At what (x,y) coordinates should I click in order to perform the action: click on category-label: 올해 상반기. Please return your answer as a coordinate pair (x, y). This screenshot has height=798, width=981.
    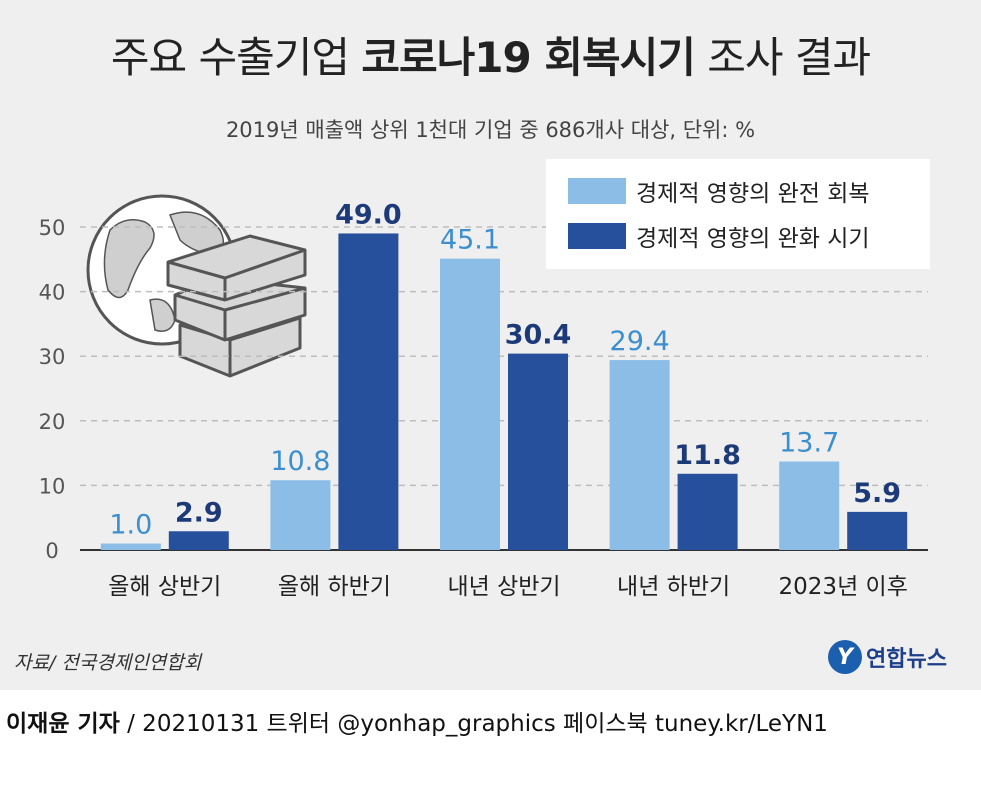
    Looking at the image, I should click on (164, 587).